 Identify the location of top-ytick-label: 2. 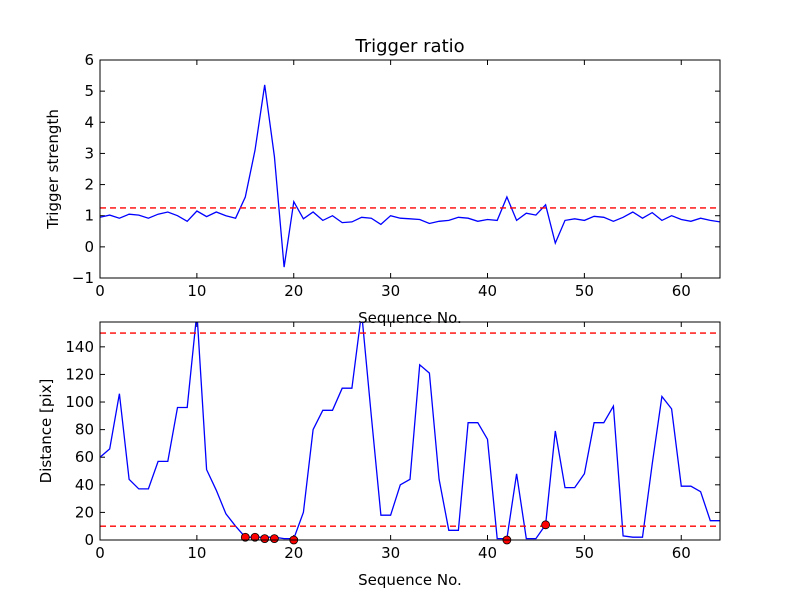
(89, 185).